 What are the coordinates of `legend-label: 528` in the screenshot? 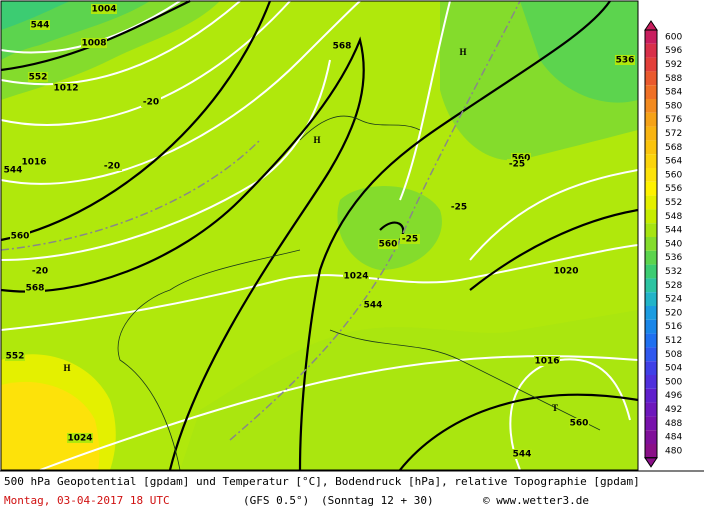 It's located at (673, 286).